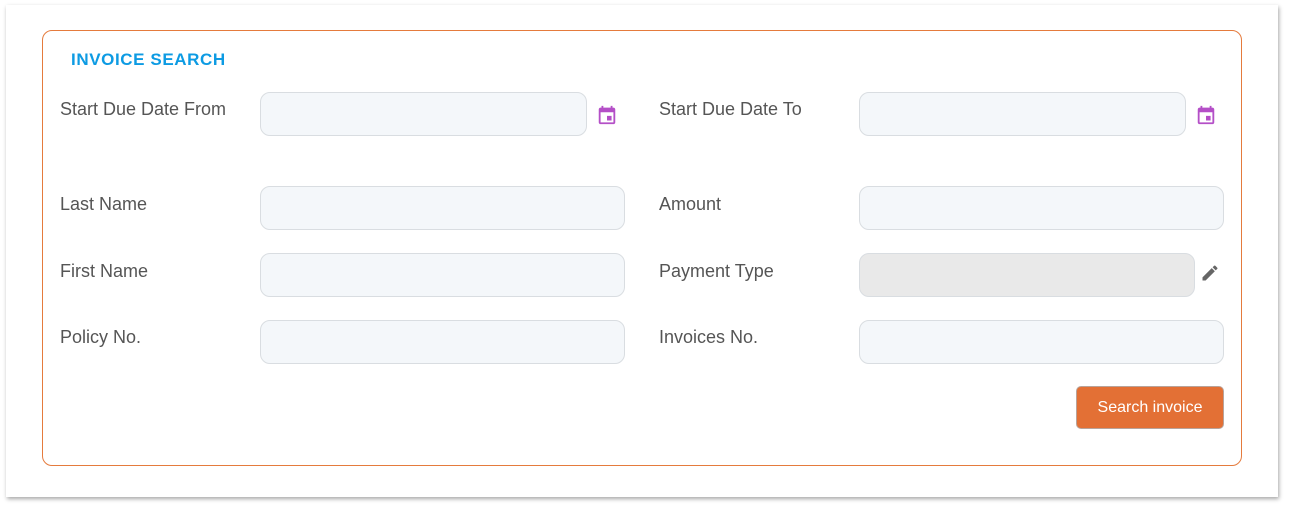  What do you see at coordinates (1041, 208) in the screenshot?
I see `amount-input` at bounding box center [1041, 208].